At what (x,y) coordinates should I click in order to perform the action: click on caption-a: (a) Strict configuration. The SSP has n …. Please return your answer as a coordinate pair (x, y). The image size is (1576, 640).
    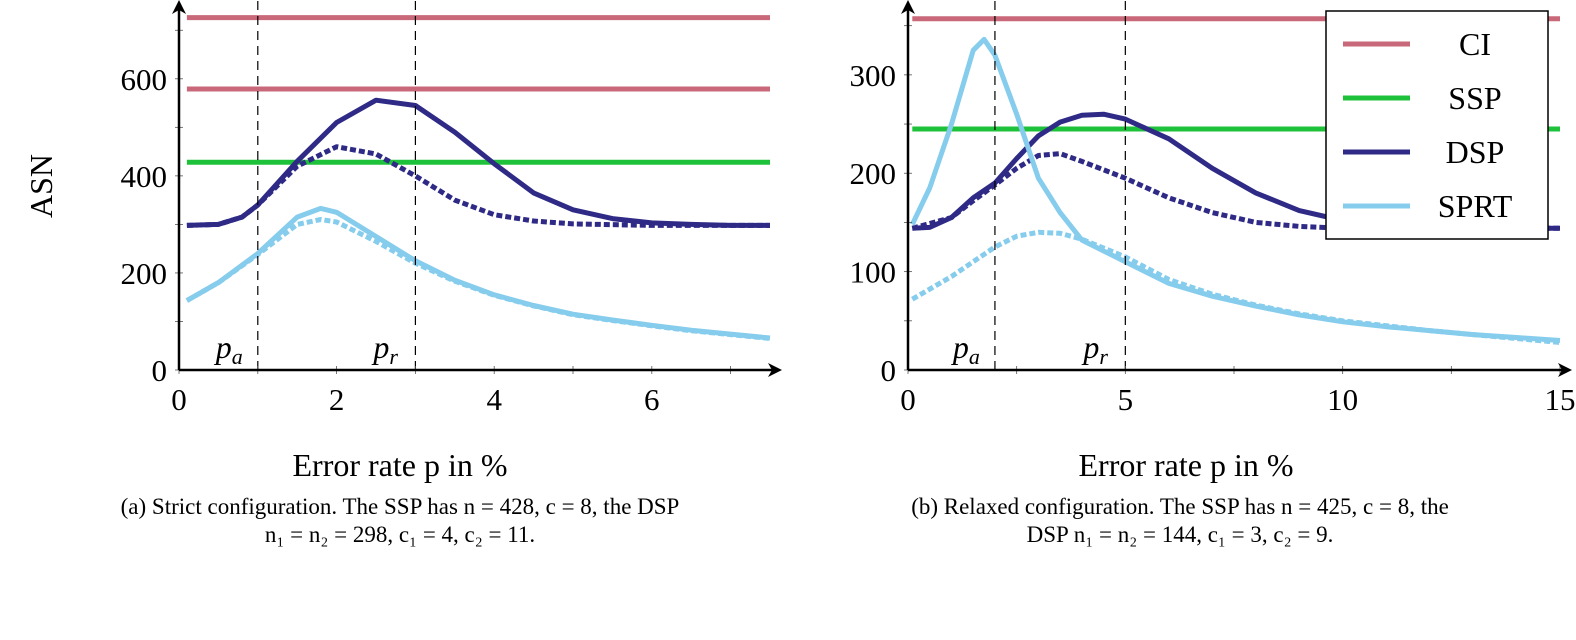
    Looking at the image, I should click on (400, 521).